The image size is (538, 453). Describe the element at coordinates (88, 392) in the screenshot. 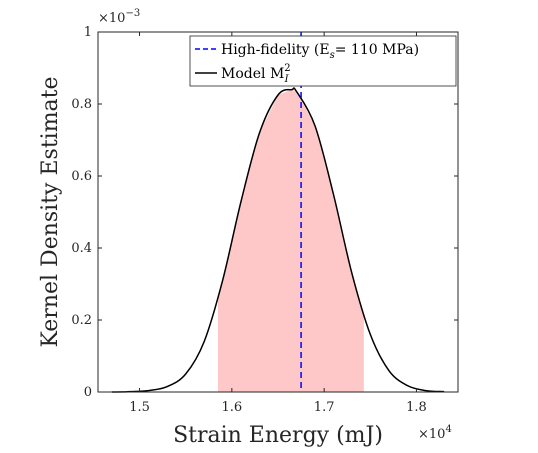

I see `y-tick-label: 0` at that location.